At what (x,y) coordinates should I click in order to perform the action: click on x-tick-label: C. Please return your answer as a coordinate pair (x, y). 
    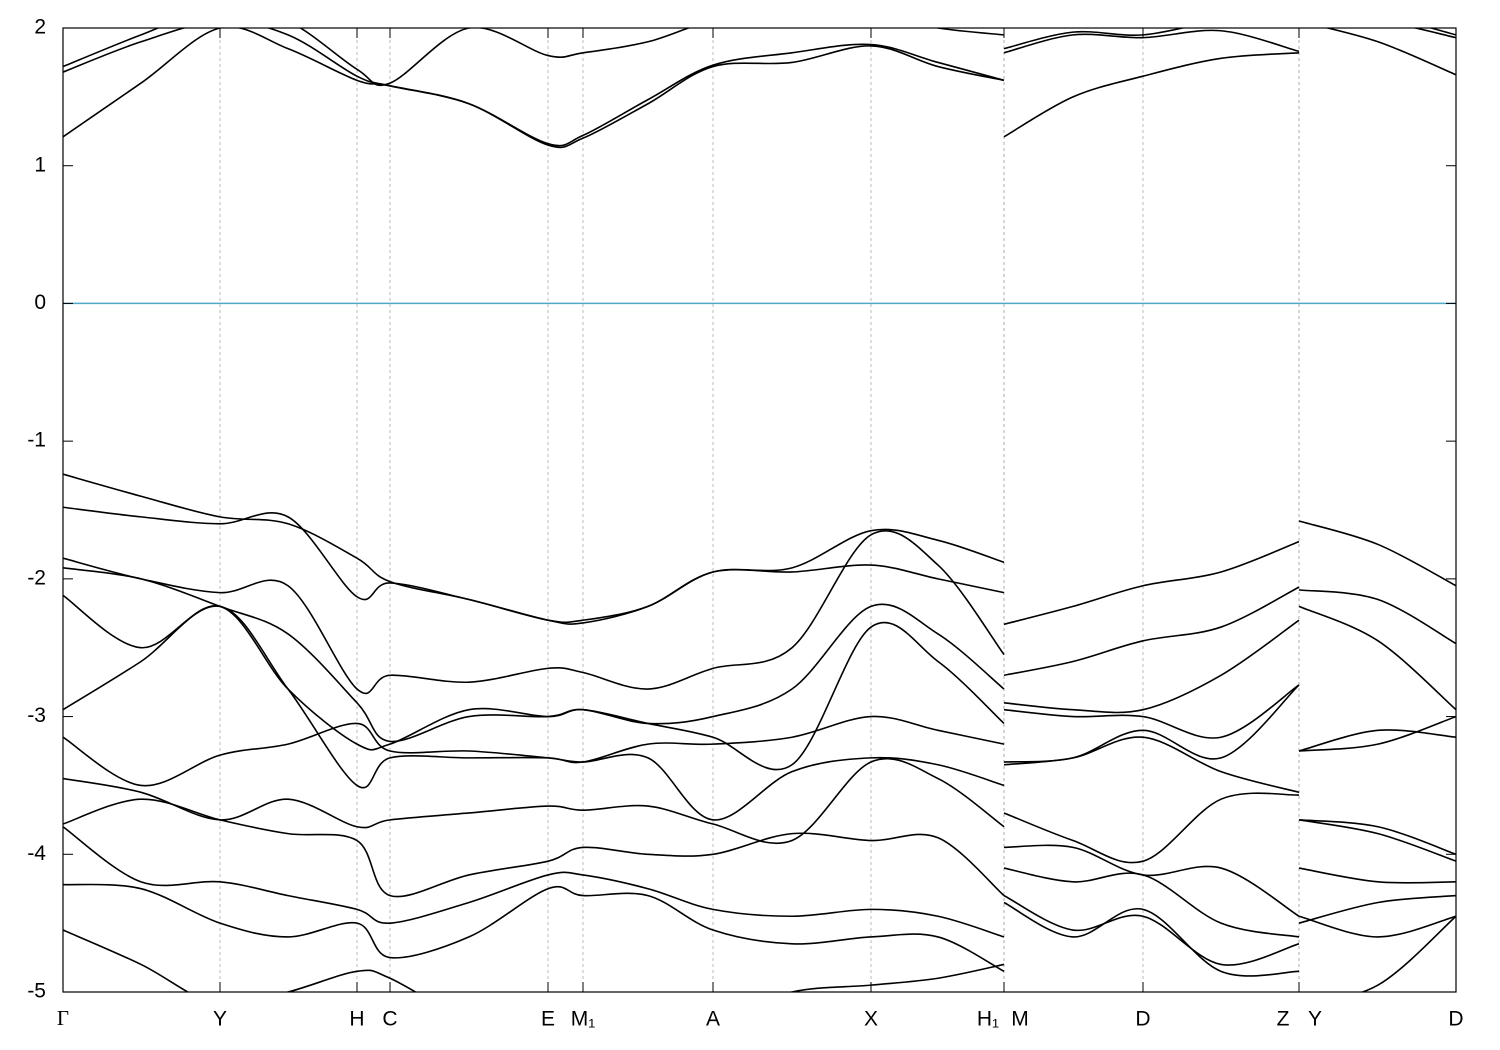
    Looking at the image, I should click on (389, 1019).